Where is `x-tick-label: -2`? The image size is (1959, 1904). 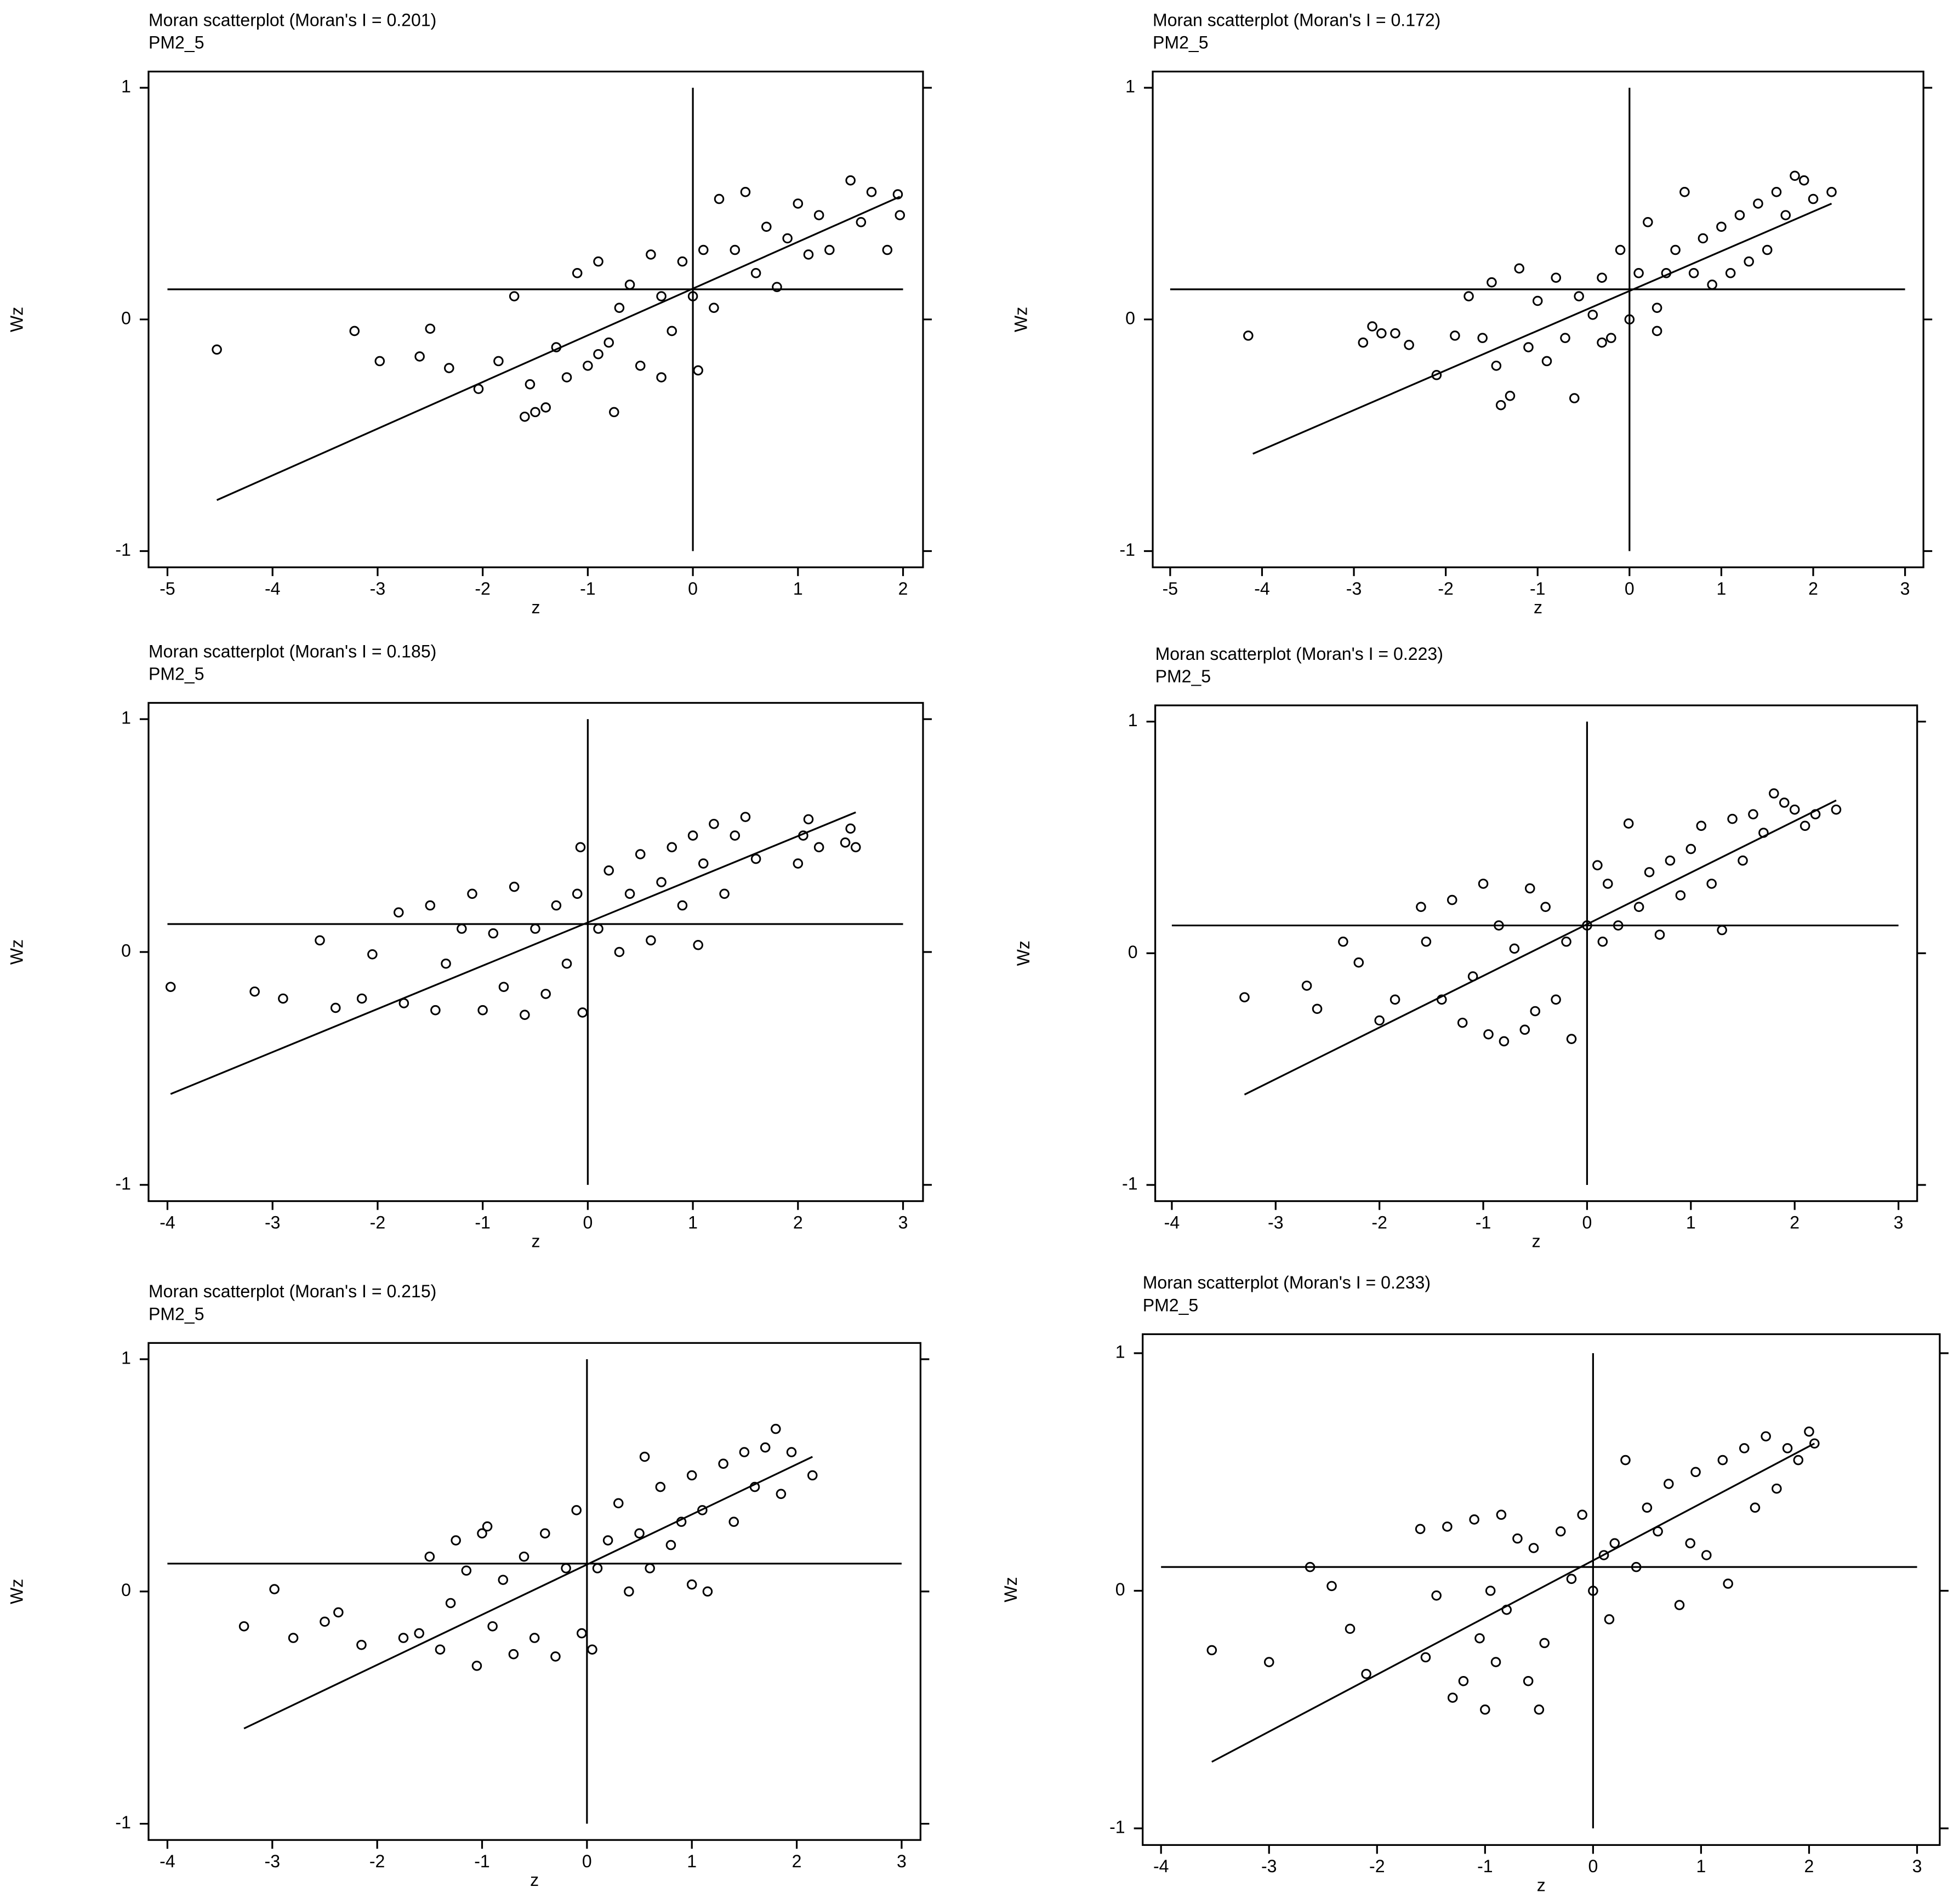
x-tick-label: -2 is located at coordinates (1377, 1866).